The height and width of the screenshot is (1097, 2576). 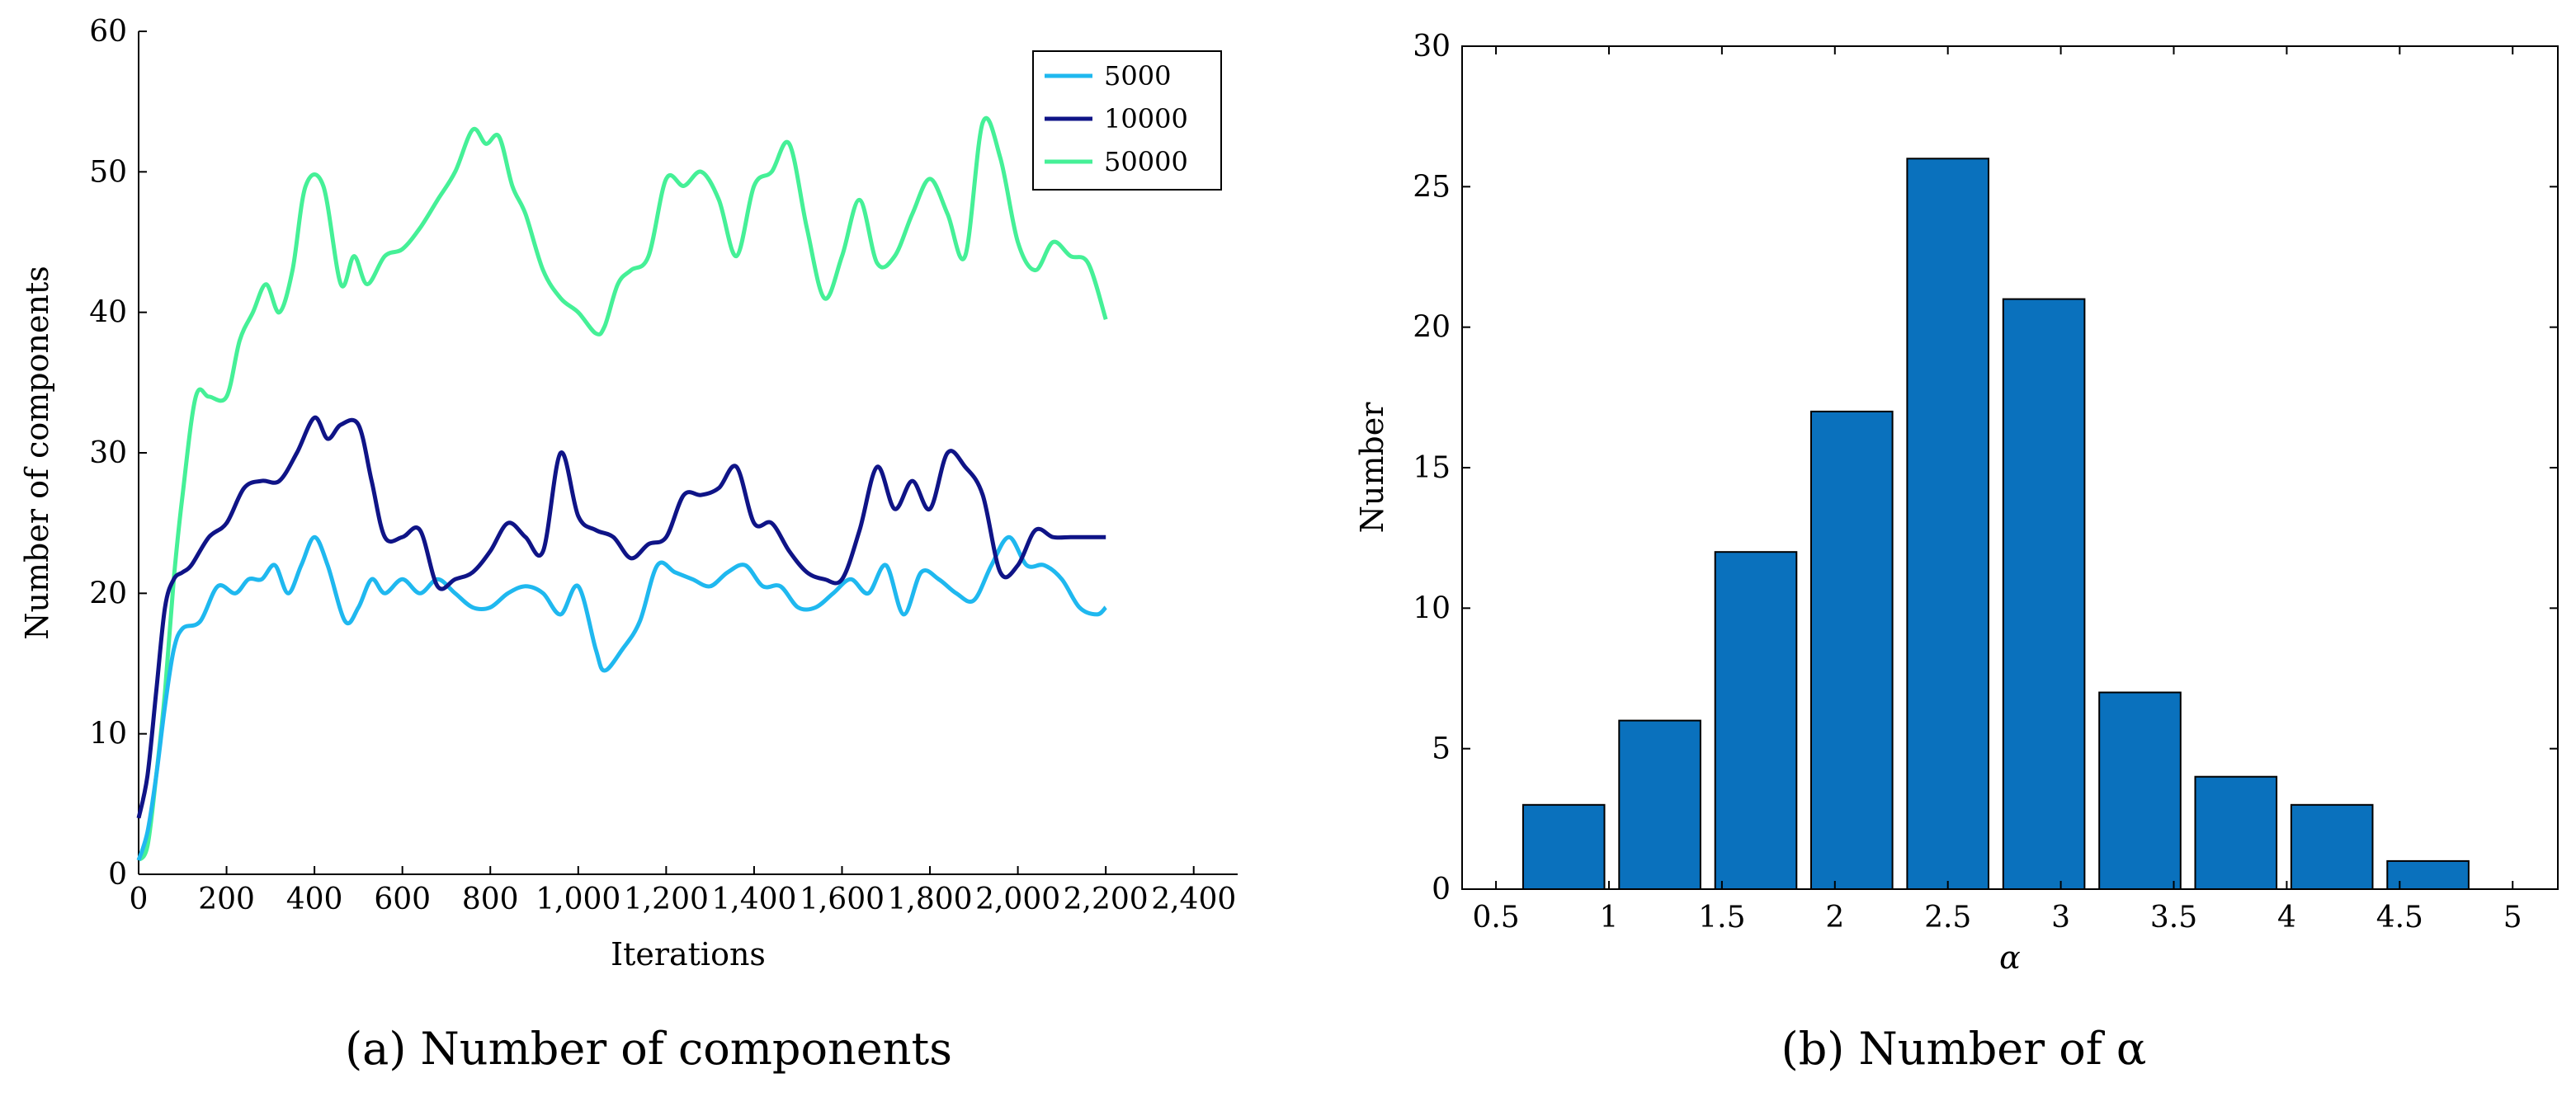 I want to click on x-axis-label: Iterations, so click(x=688, y=954).